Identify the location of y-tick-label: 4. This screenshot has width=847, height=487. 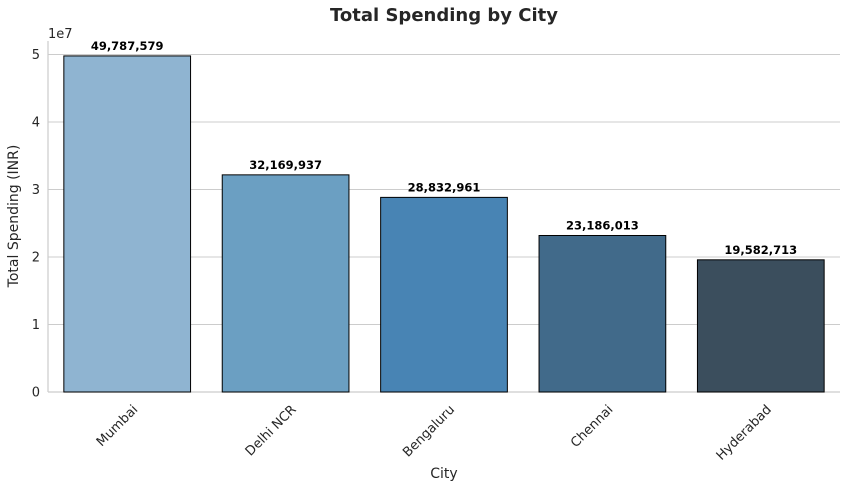
(36, 123).